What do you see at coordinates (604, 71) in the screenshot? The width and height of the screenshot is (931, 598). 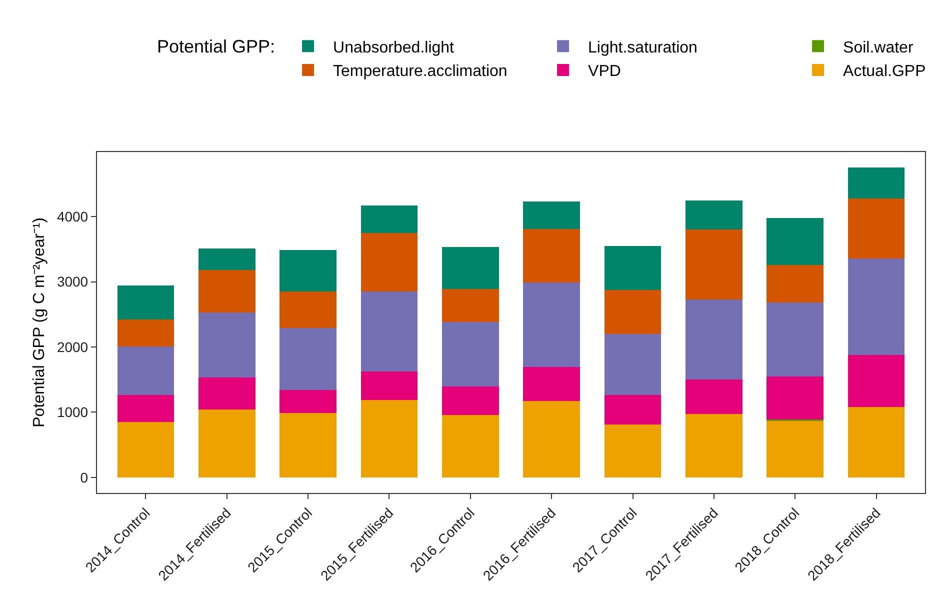 I see `legend-label: VPD` at bounding box center [604, 71].